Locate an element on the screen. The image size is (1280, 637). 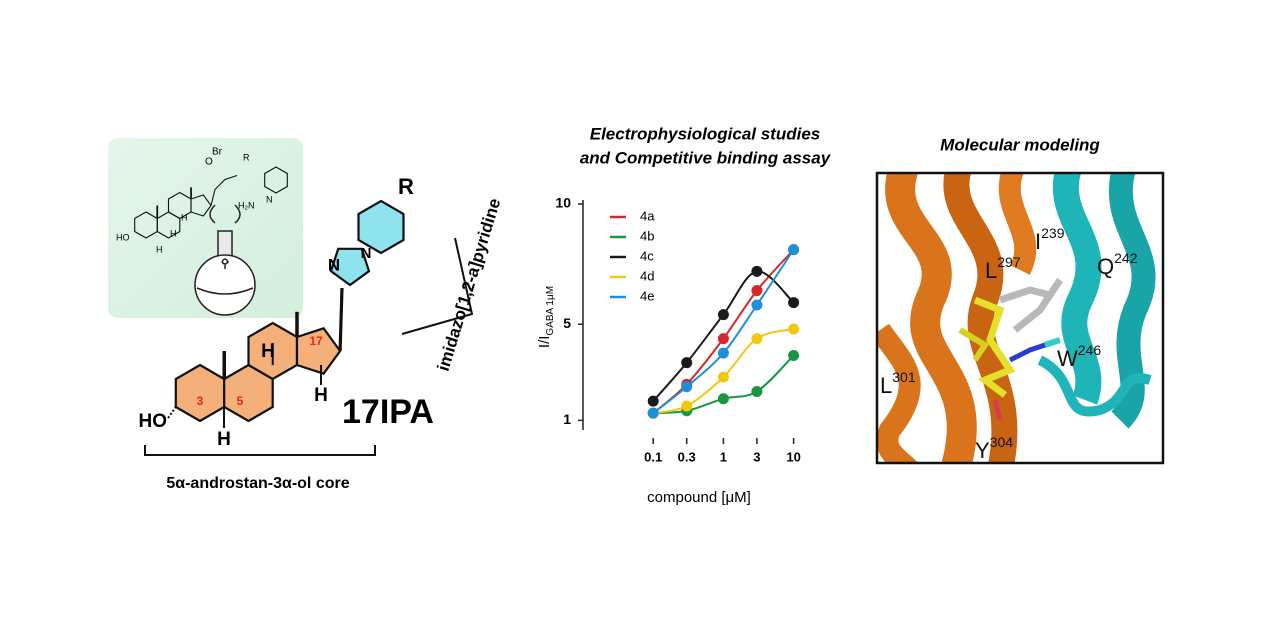
legend-label: 4a is located at coordinates (647, 215).